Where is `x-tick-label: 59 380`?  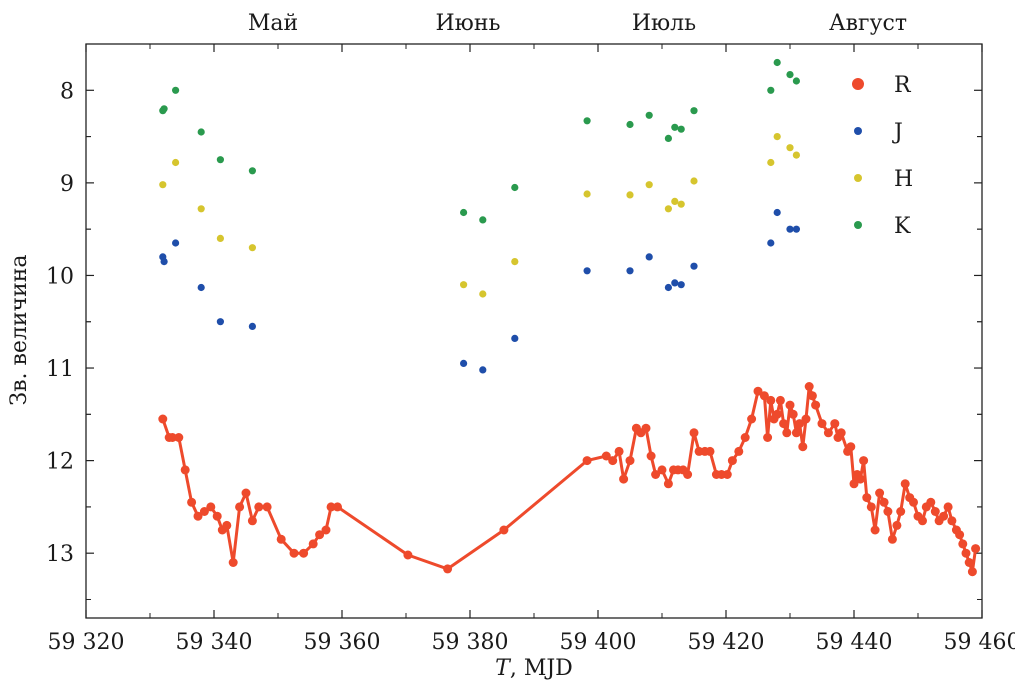 x-tick-label: 59 380 is located at coordinates (470, 642).